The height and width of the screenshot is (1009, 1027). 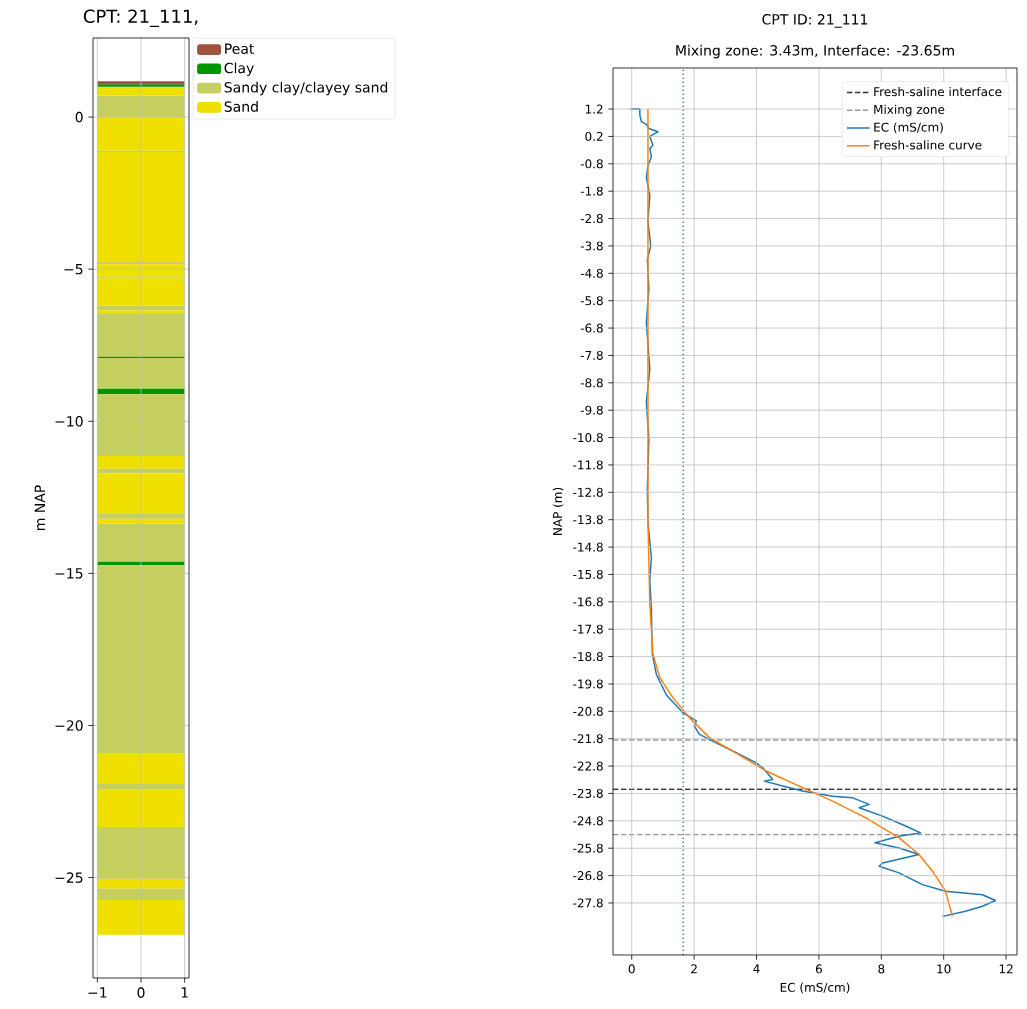 I want to click on y-tick-label: -25.8, so click(x=588, y=848).